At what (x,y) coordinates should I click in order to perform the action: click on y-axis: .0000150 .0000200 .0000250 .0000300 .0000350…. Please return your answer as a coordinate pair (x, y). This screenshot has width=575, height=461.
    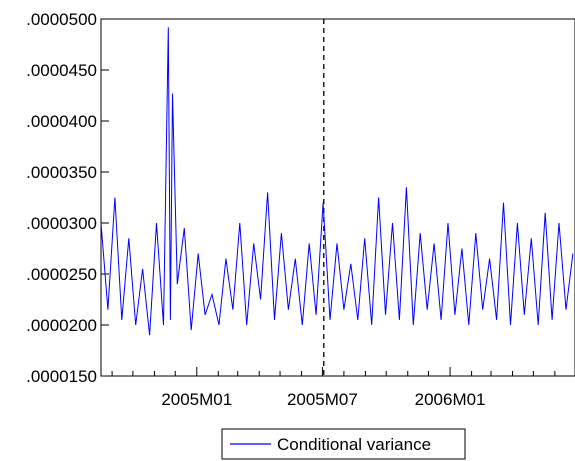
    Looking at the image, I should click on (67, 198).